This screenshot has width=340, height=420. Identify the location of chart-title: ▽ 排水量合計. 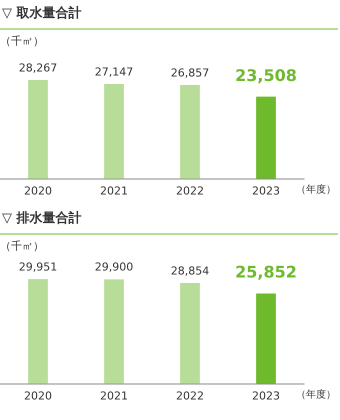
(42, 219).